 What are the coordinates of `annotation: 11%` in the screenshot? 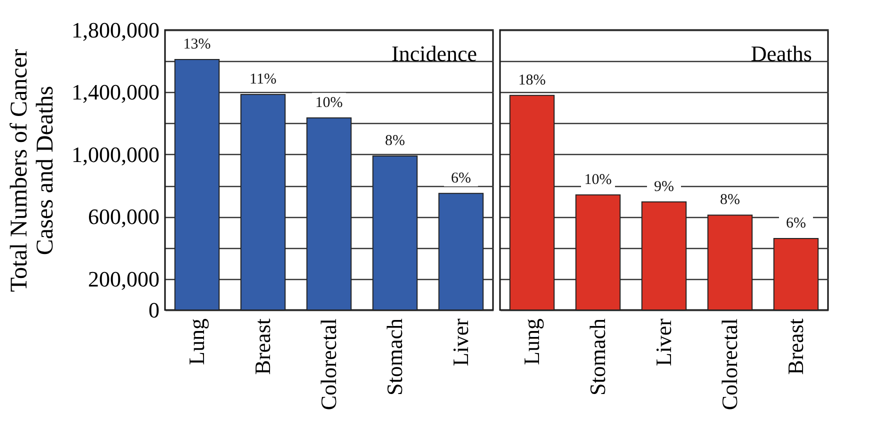 It's located at (263, 80).